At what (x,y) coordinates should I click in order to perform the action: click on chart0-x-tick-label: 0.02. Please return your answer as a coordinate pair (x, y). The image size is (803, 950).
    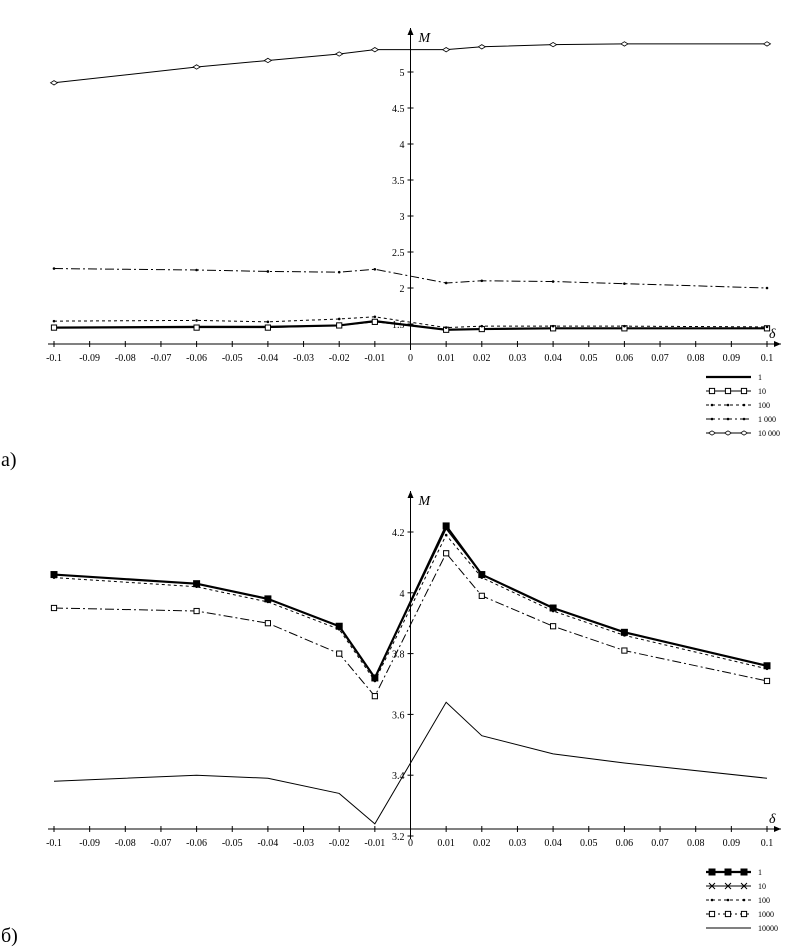
    Looking at the image, I should click on (482, 358).